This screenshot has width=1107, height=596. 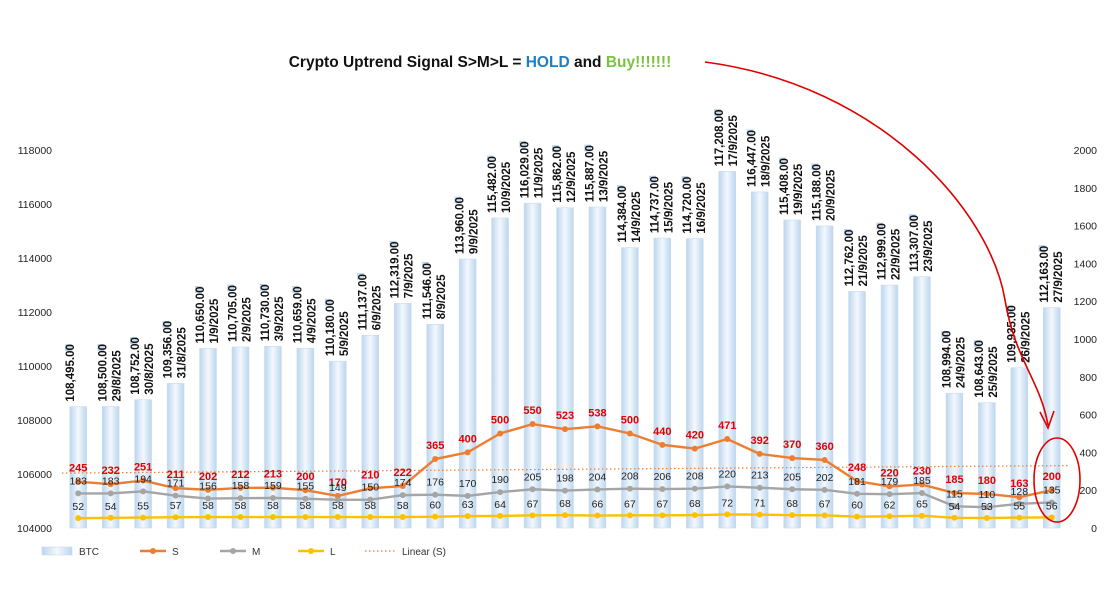 What do you see at coordinates (110, 471) in the screenshot?
I see `series-s-label: 232` at bounding box center [110, 471].